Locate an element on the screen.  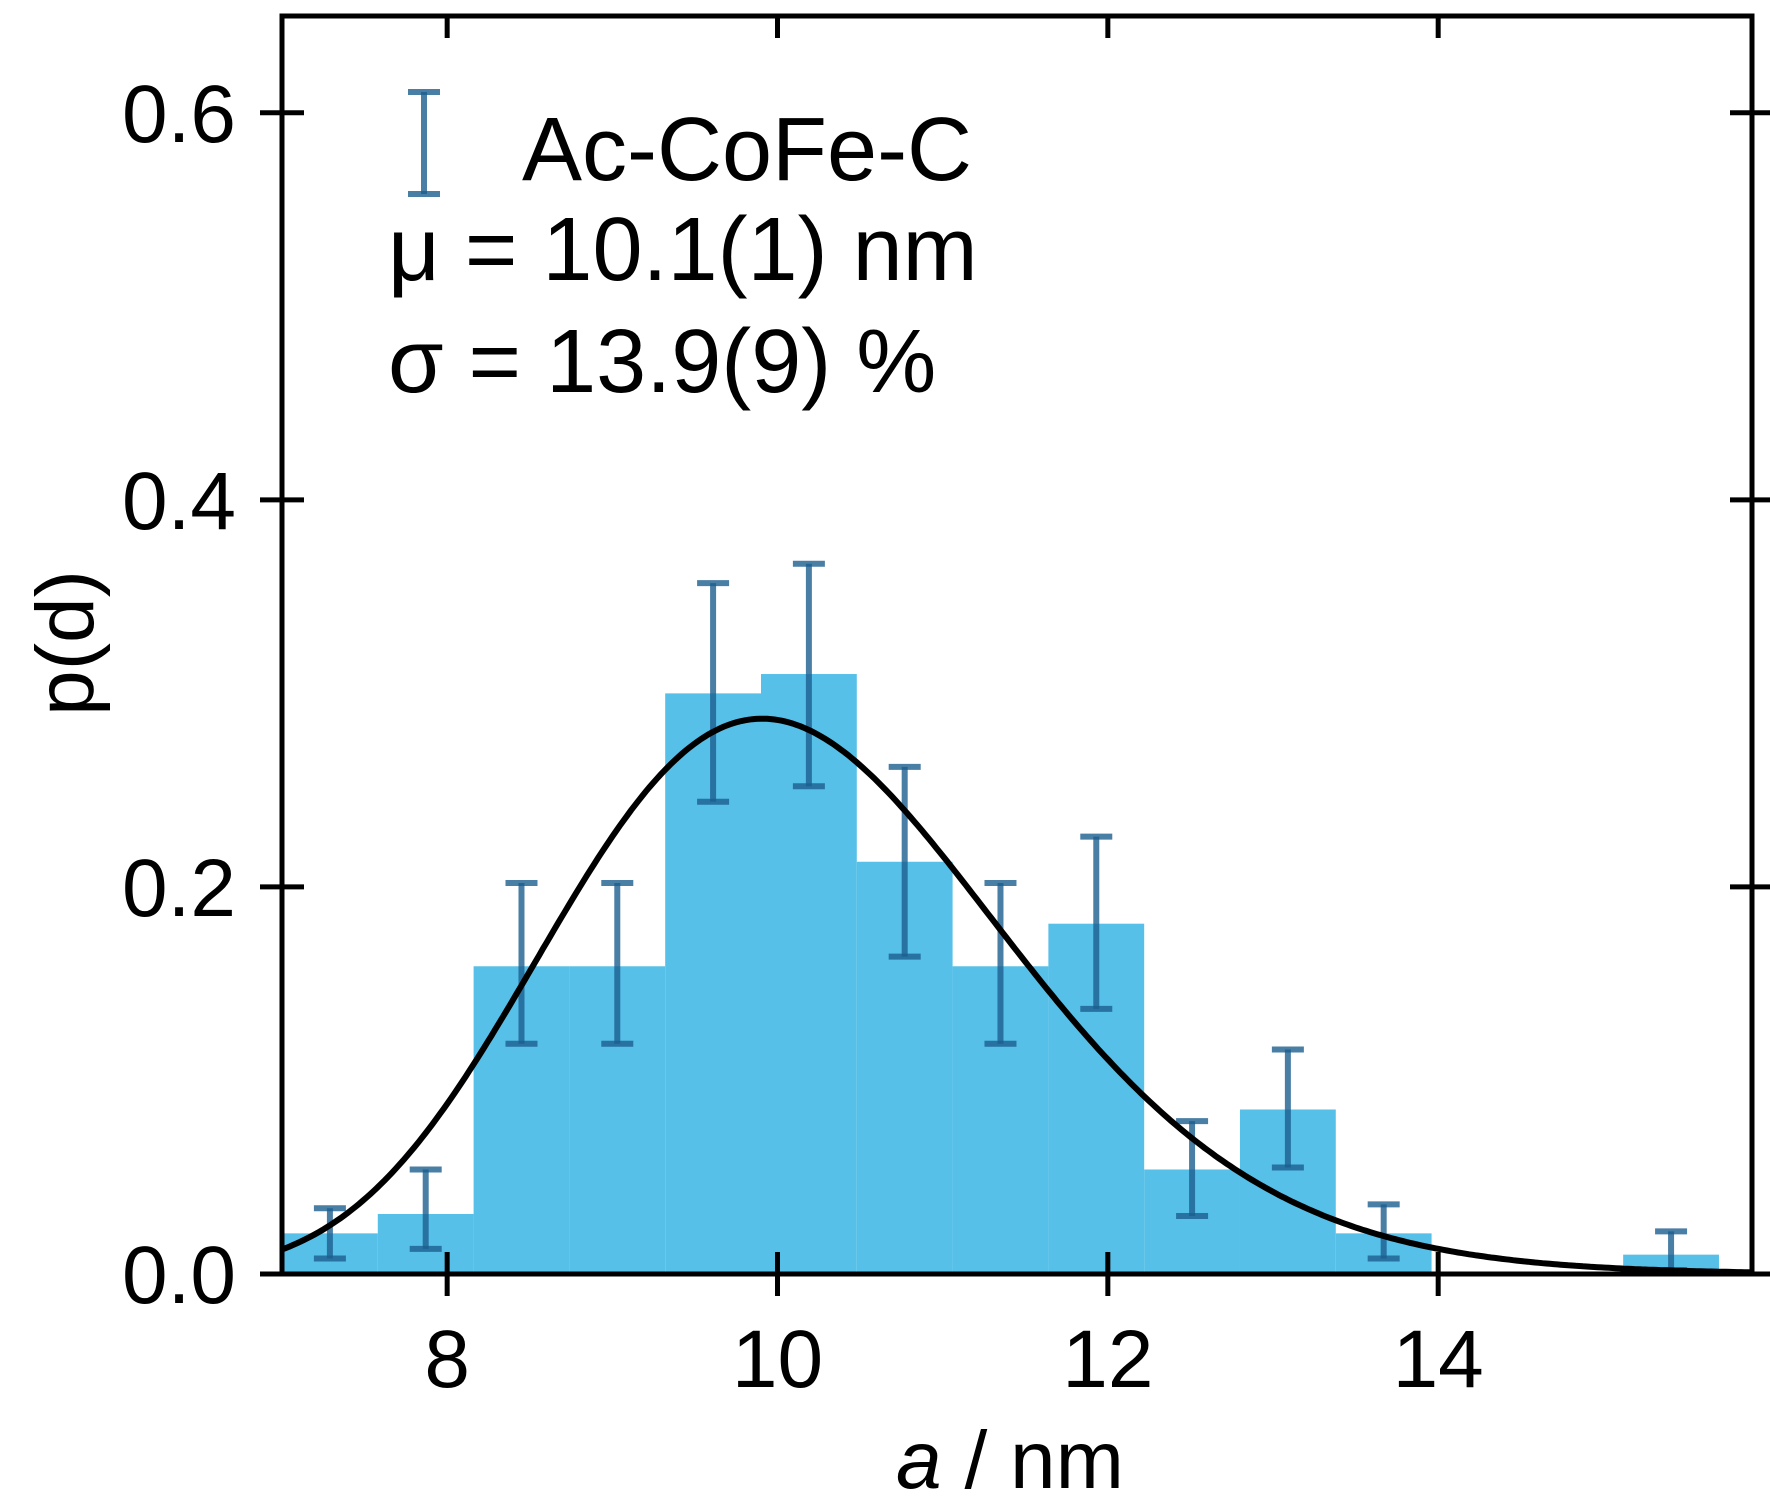
x-tick-label: 8 is located at coordinates (447, 1359).